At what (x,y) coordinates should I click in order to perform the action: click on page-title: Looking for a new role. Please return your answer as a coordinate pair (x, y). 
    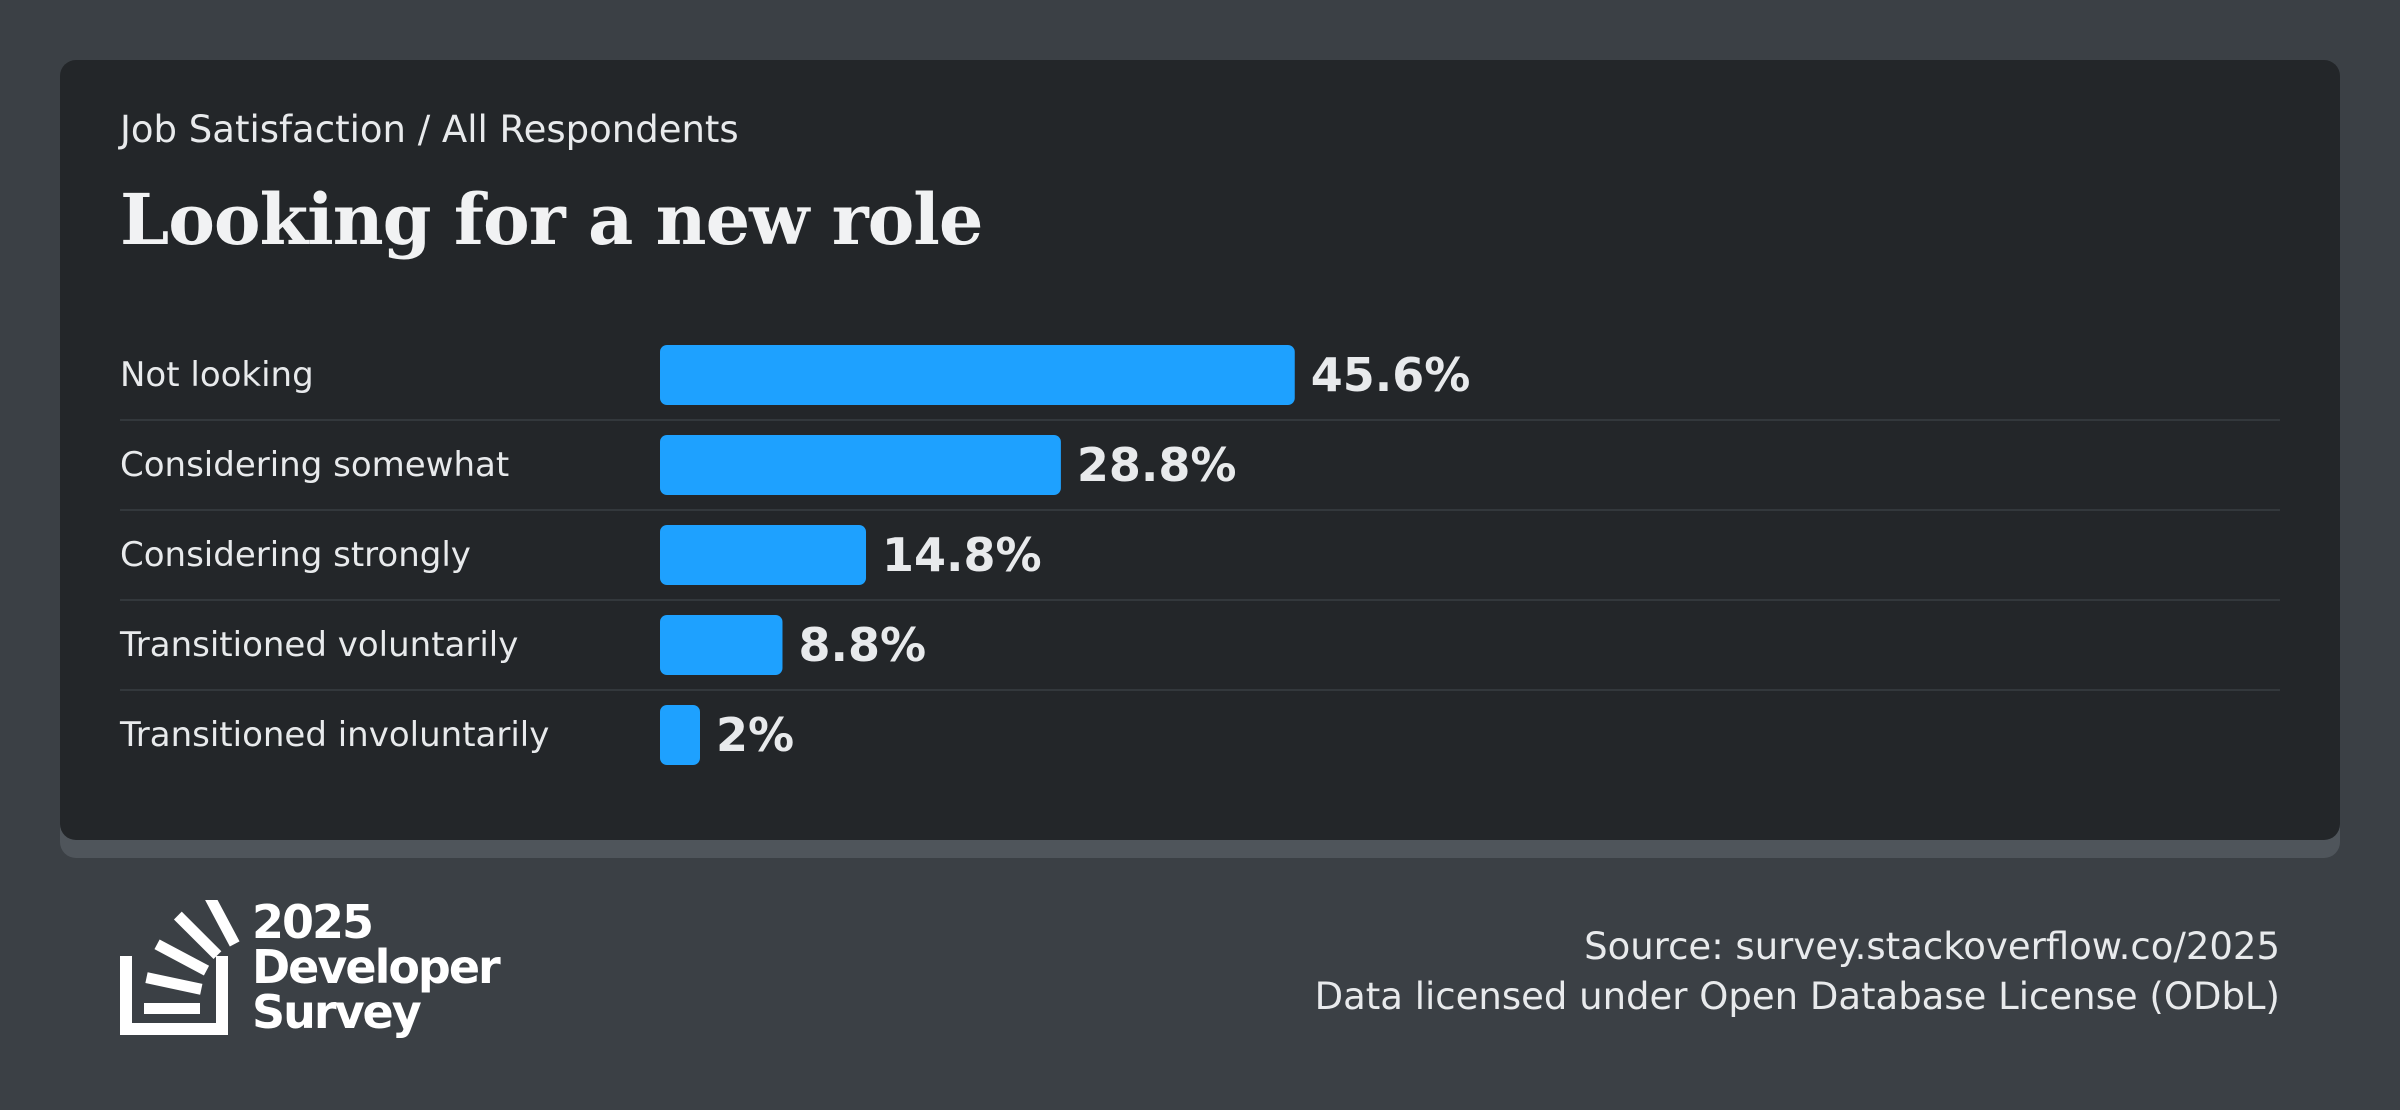
    Looking at the image, I should click on (551, 219).